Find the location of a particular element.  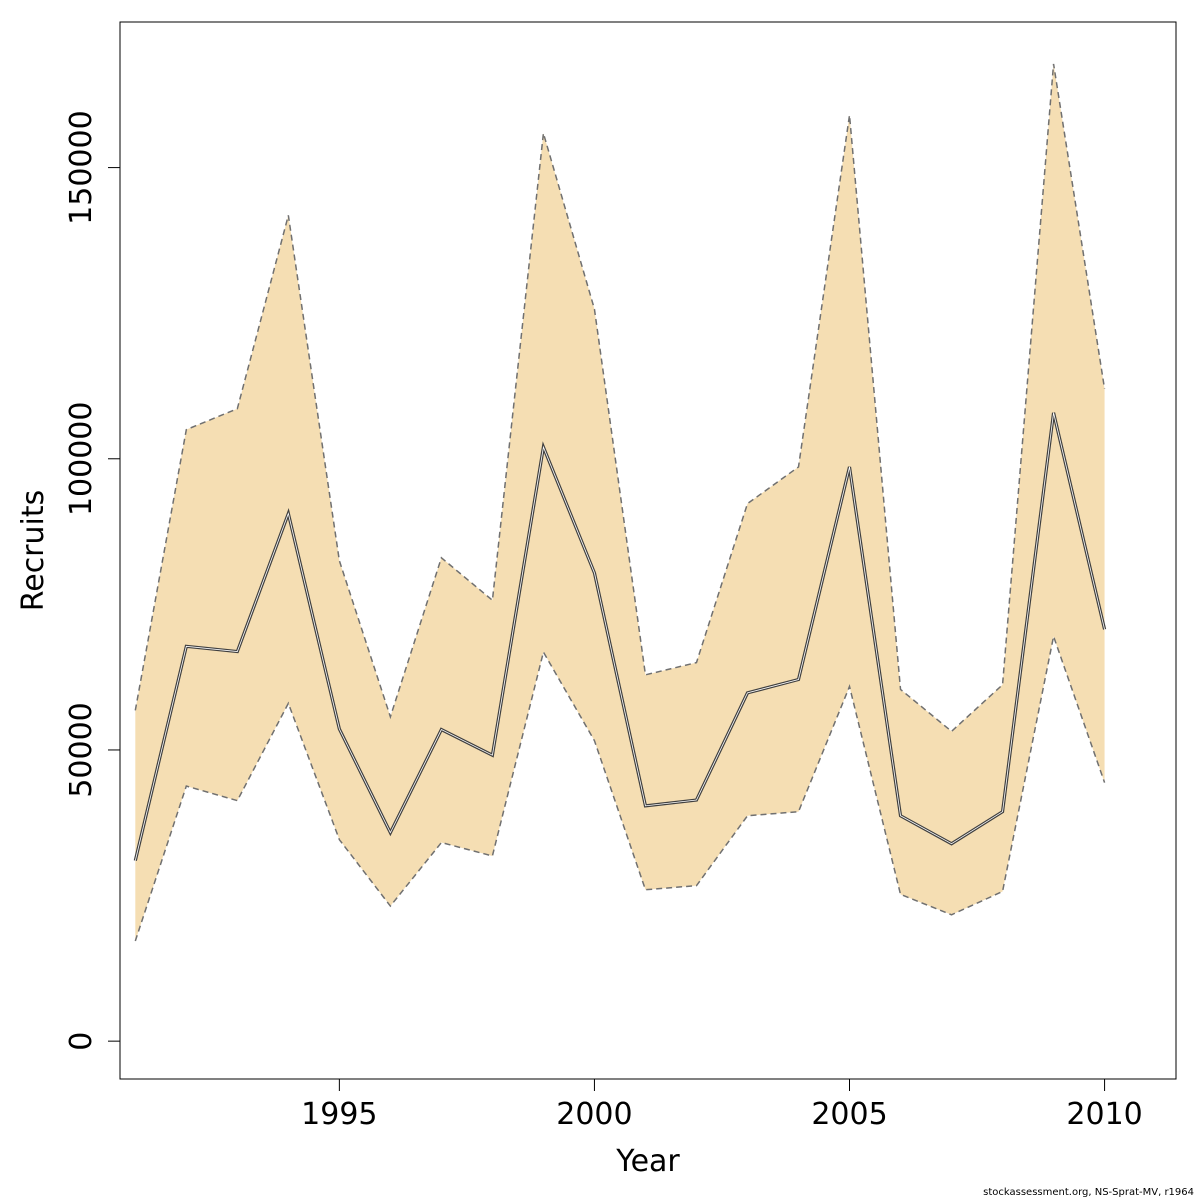

x-axis: 1995 2000 2005 2010 is located at coordinates (722, 1105).